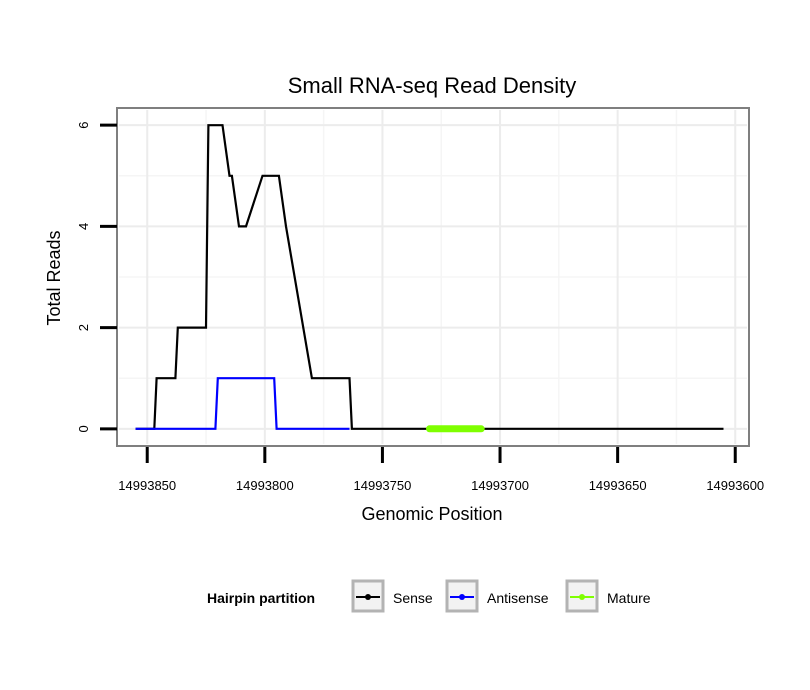 The width and height of the screenshot is (810, 690). What do you see at coordinates (735, 485) in the screenshot?
I see `x-tick-label: 14993600` at bounding box center [735, 485].